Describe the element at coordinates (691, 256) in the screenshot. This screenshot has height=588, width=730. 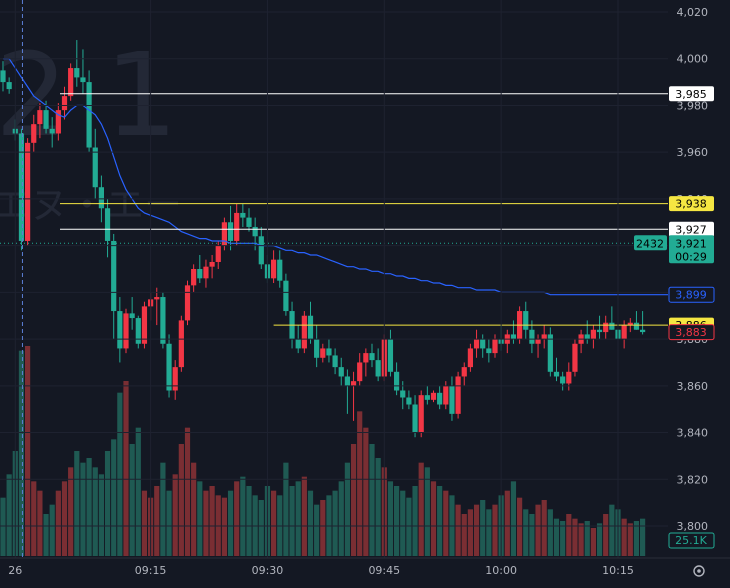
I see `countdown-label: 00:29` at that location.